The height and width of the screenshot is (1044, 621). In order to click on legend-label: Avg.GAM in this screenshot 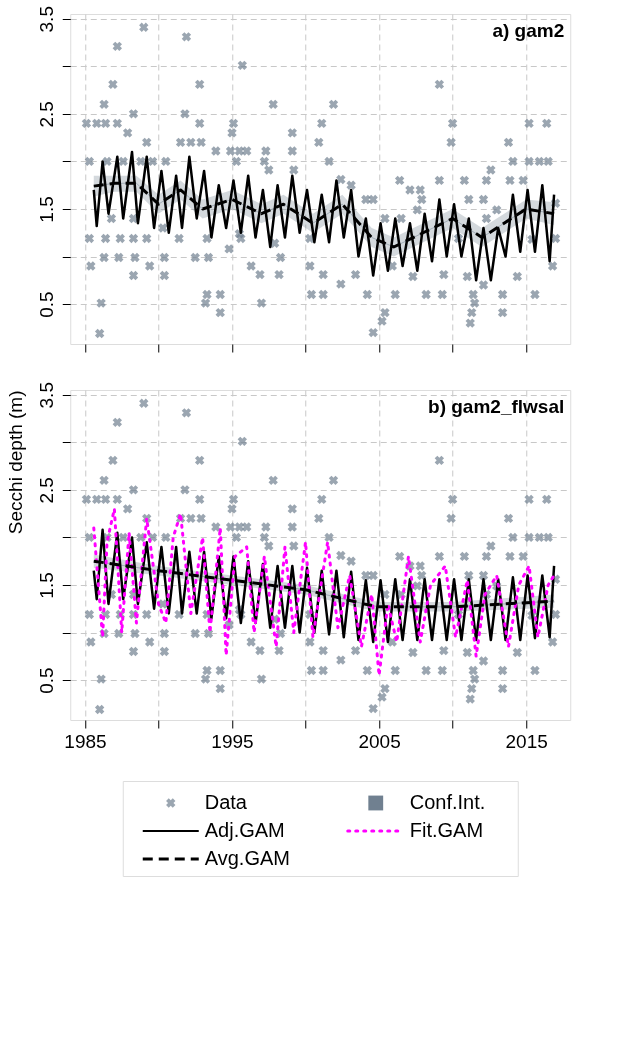, I will do `click(247, 858)`.